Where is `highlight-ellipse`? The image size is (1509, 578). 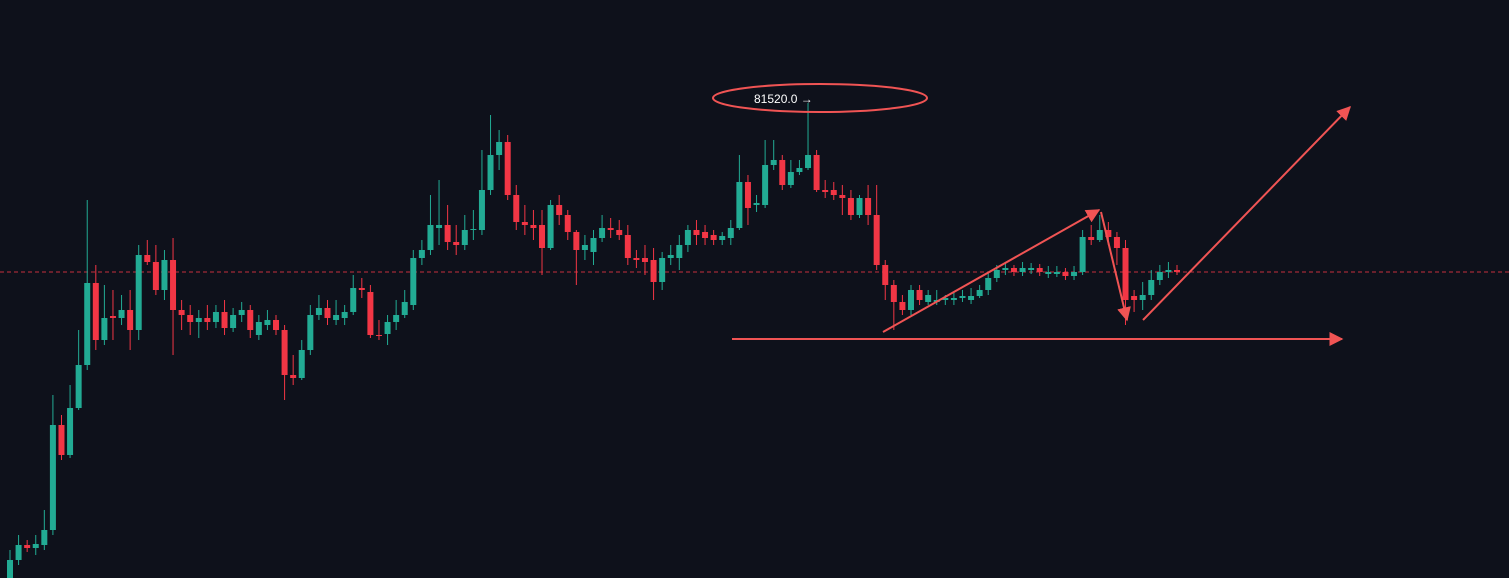 highlight-ellipse is located at coordinates (820, 98).